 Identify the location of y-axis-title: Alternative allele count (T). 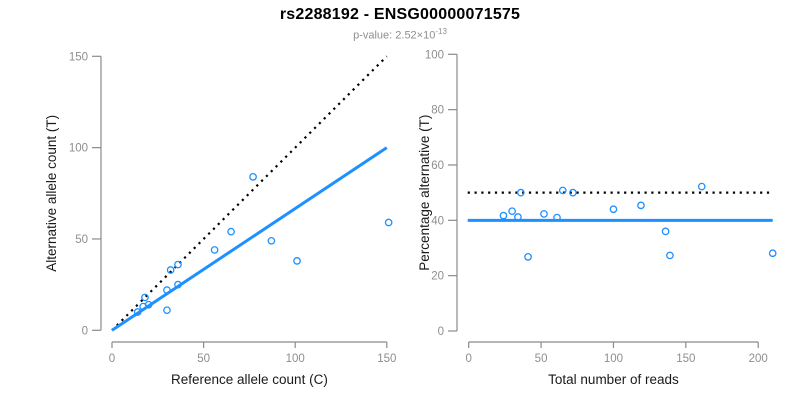
(51, 193).